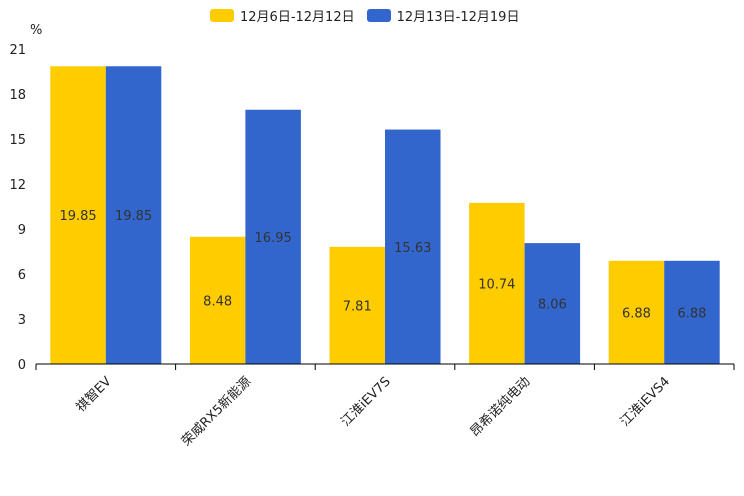 This screenshot has width=744, height=496. Describe the element at coordinates (458, 17) in the screenshot. I see `legend-label-series-2: 12月13日-12月19日` at that location.